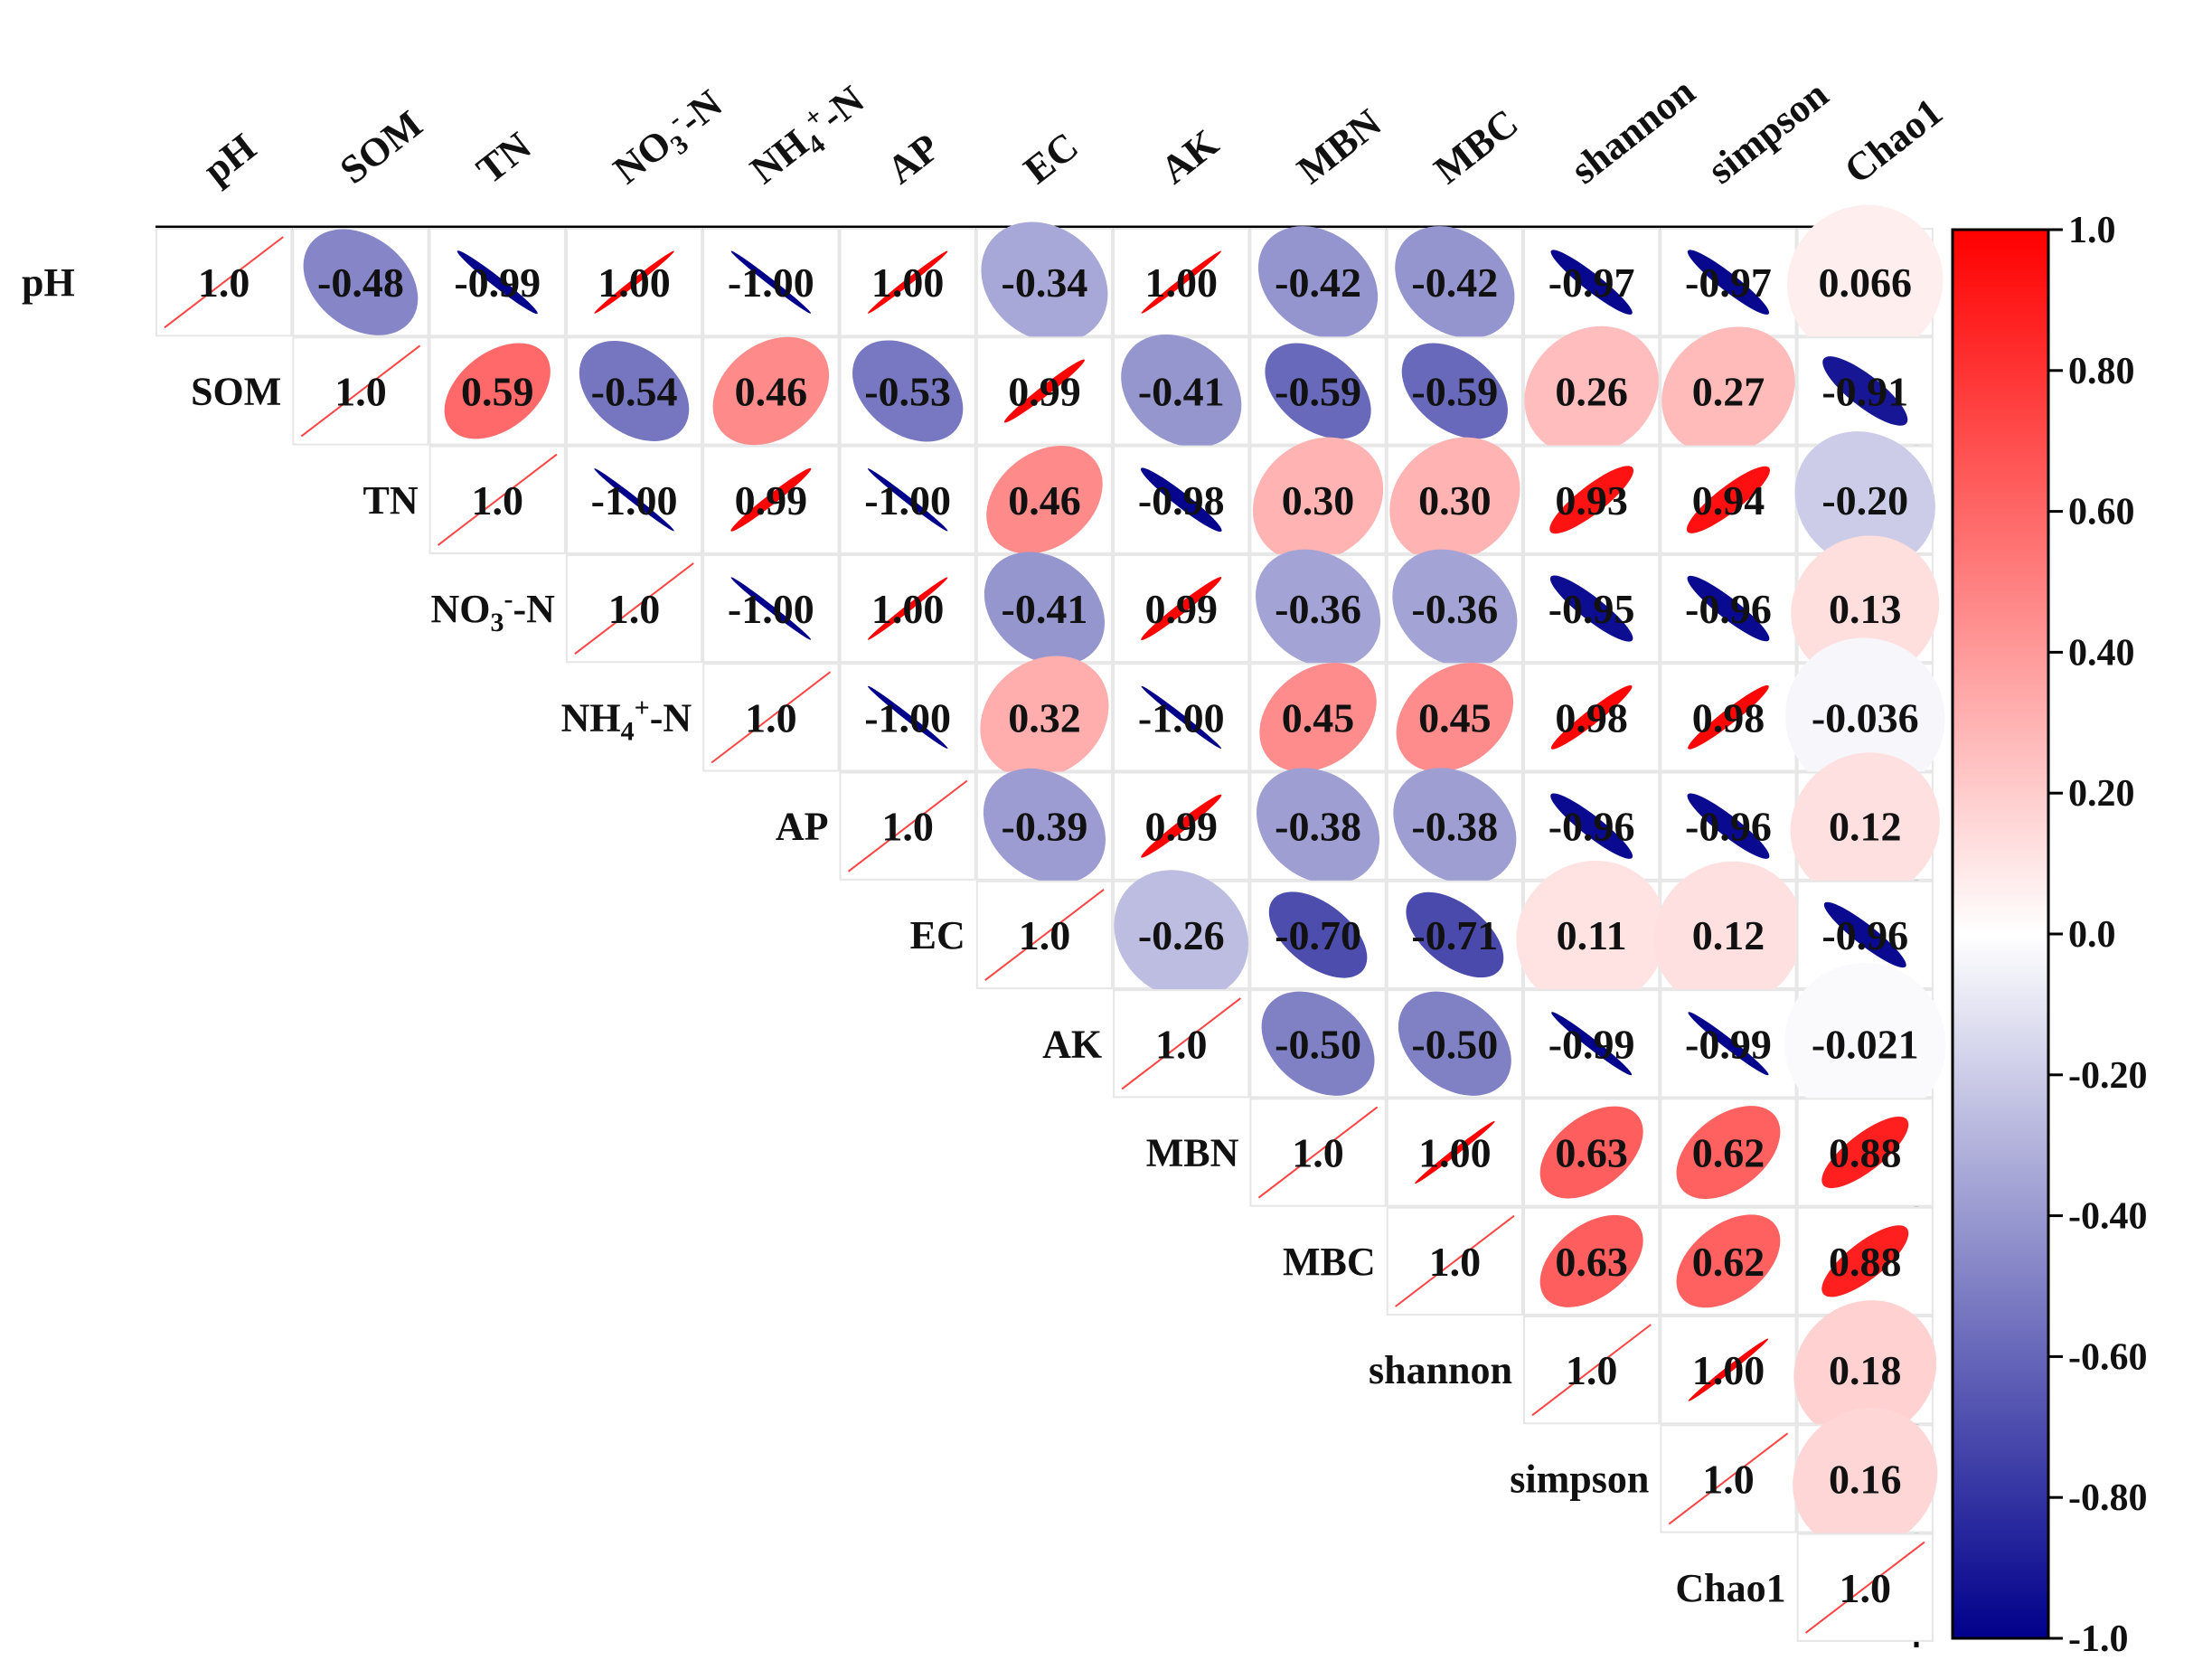  What do you see at coordinates (2092, 935) in the screenshot?
I see `colorbar-tick-label: 0.0` at bounding box center [2092, 935].